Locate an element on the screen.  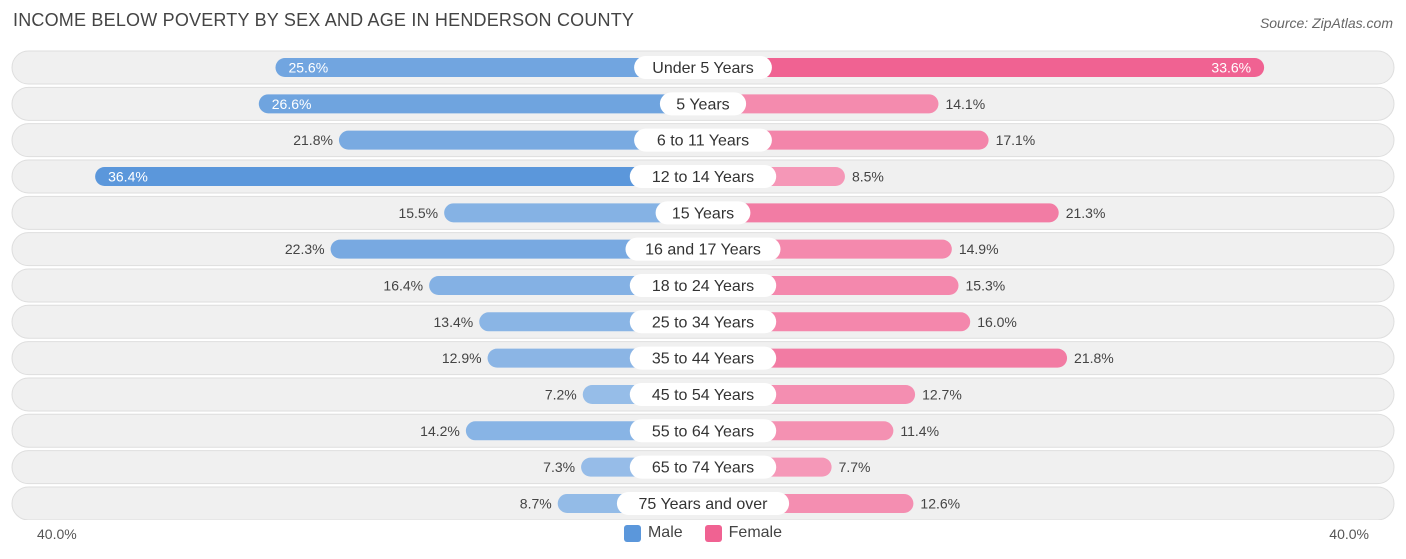
category-label: 25 to 34 Years is located at coordinates (703, 322).